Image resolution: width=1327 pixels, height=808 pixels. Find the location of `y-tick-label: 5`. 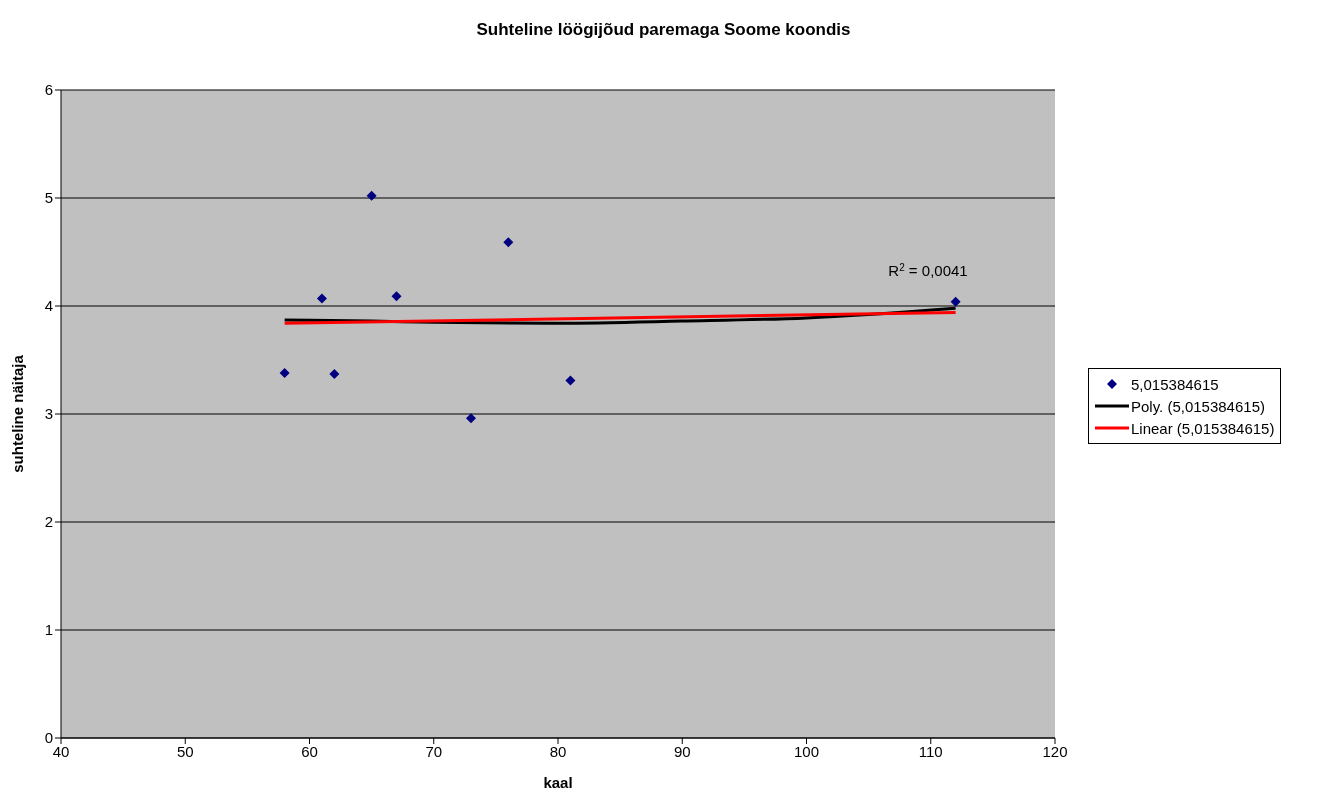

y-tick-label: 5 is located at coordinates (48, 198).